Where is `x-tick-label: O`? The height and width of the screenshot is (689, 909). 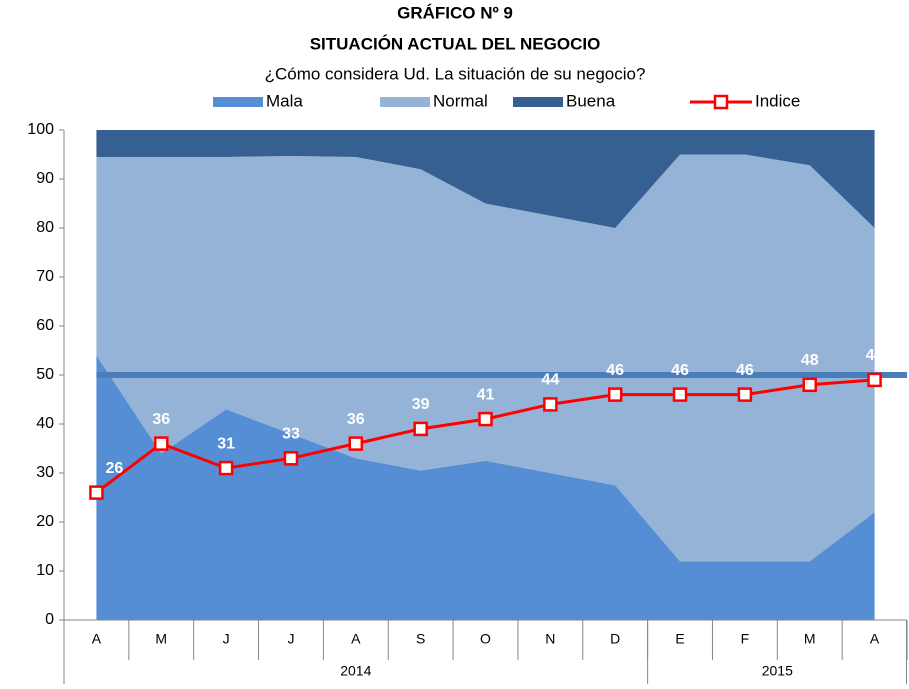
x-tick-label: O is located at coordinates (485, 639).